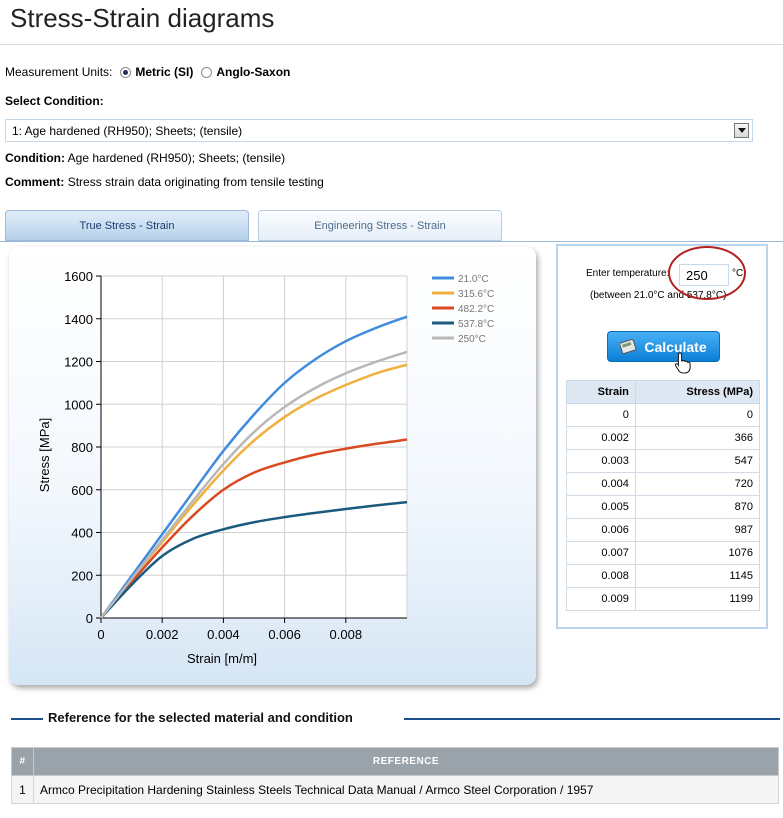 This screenshot has height=818, width=783. I want to click on calculate-button: Calculate, so click(663, 346).